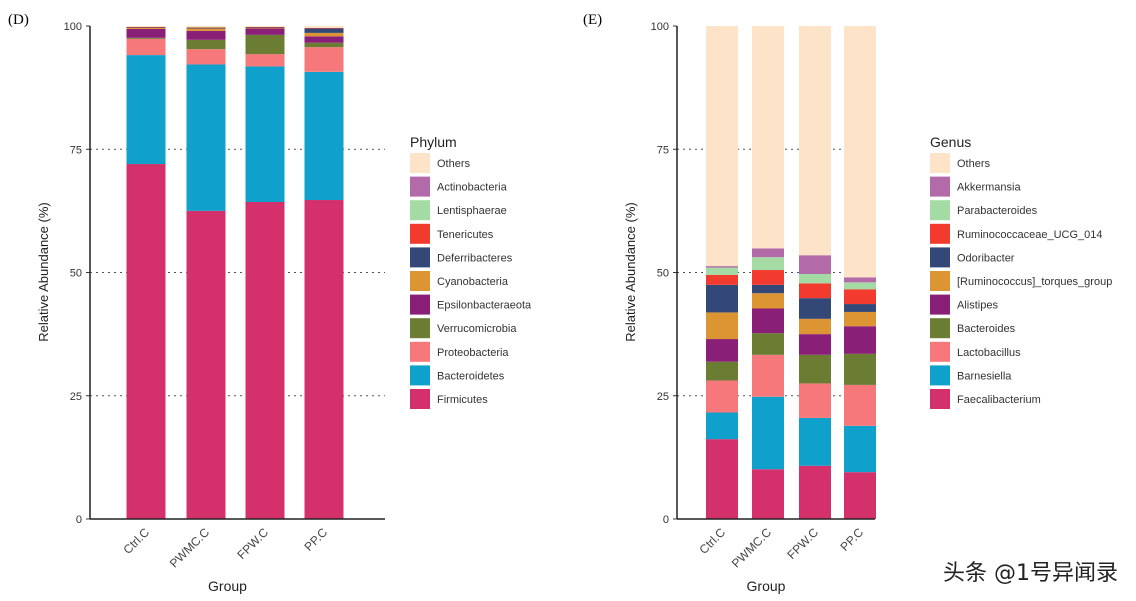 The width and height of the screenshot is (1136, 601). Describe the element at coordinates (475, 258) in the screenshot. I see `legend-label: Deferribacteres` at that location.